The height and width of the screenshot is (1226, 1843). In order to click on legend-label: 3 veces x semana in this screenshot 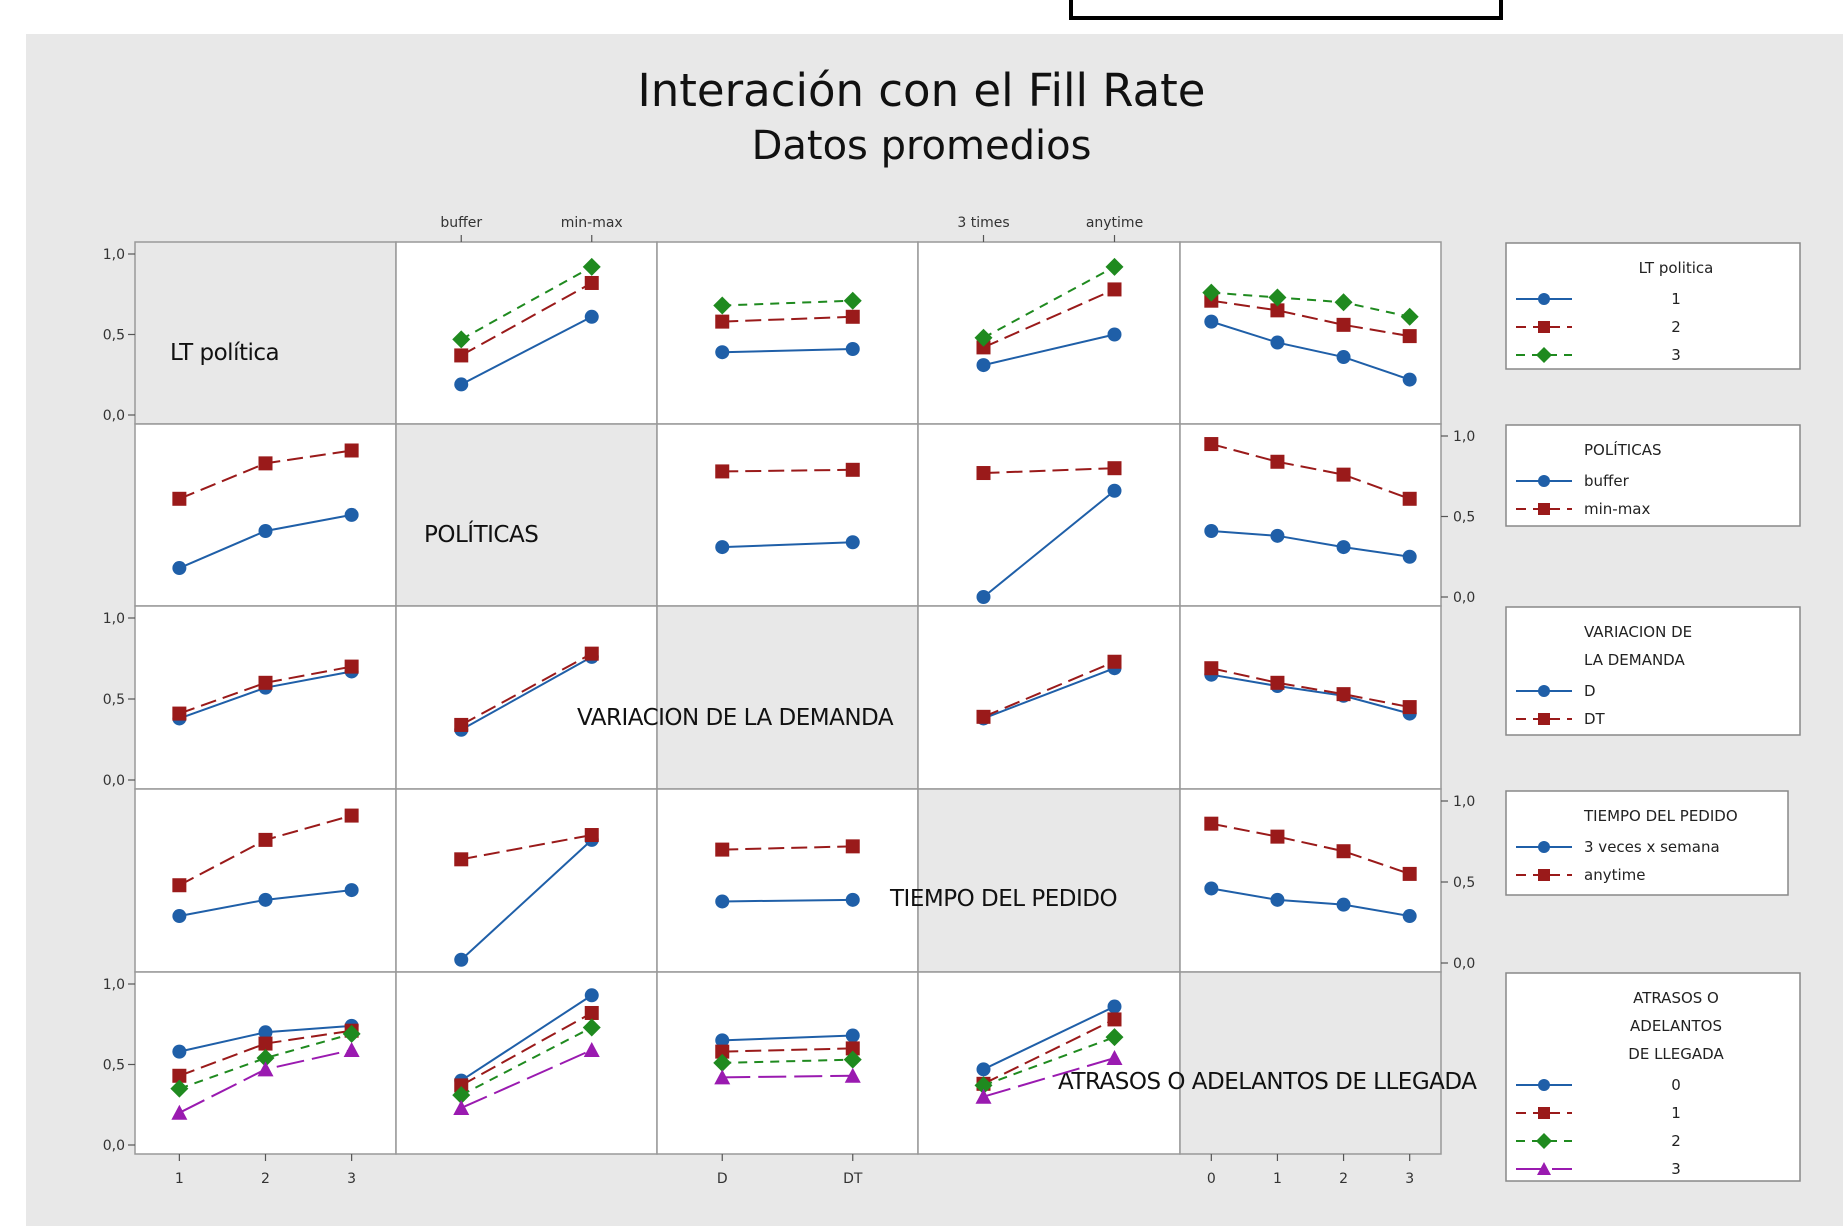, I will do `click(1652, 847)`.